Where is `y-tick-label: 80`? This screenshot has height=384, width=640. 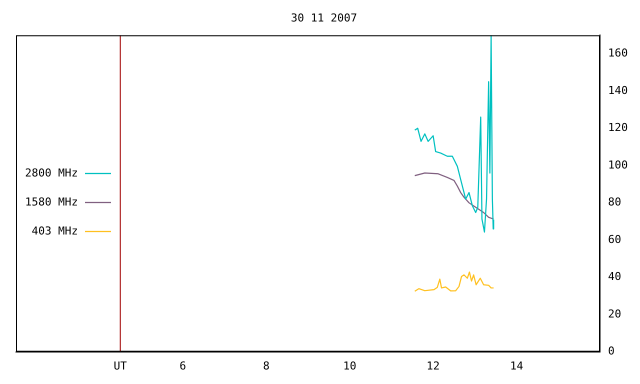 y-tick-label: 80 is located at coordinates (615, 202).